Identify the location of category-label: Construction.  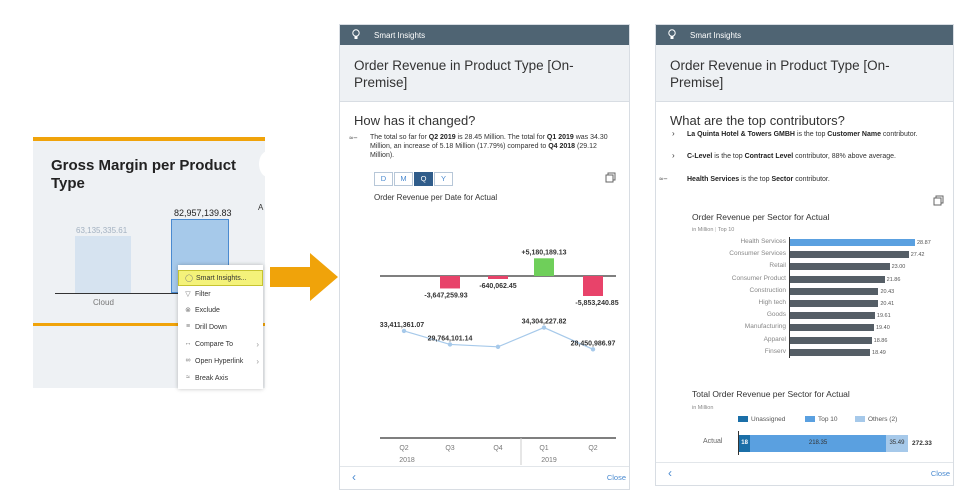
(768, 290).